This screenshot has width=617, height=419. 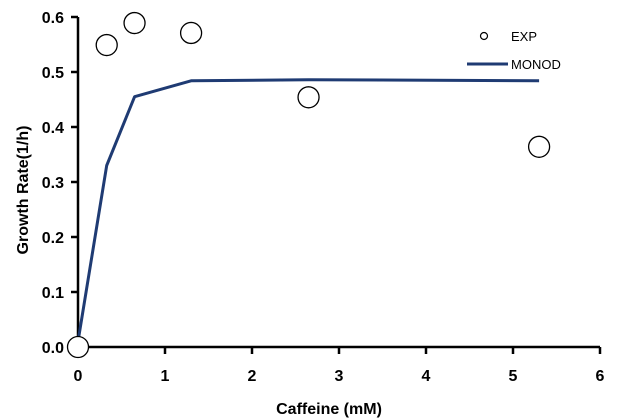 What do you see at coordinates (329, 409) in the screenshot?
I see `x-axis-title: Caffeine (mM)` at bounding box center [329, 409].